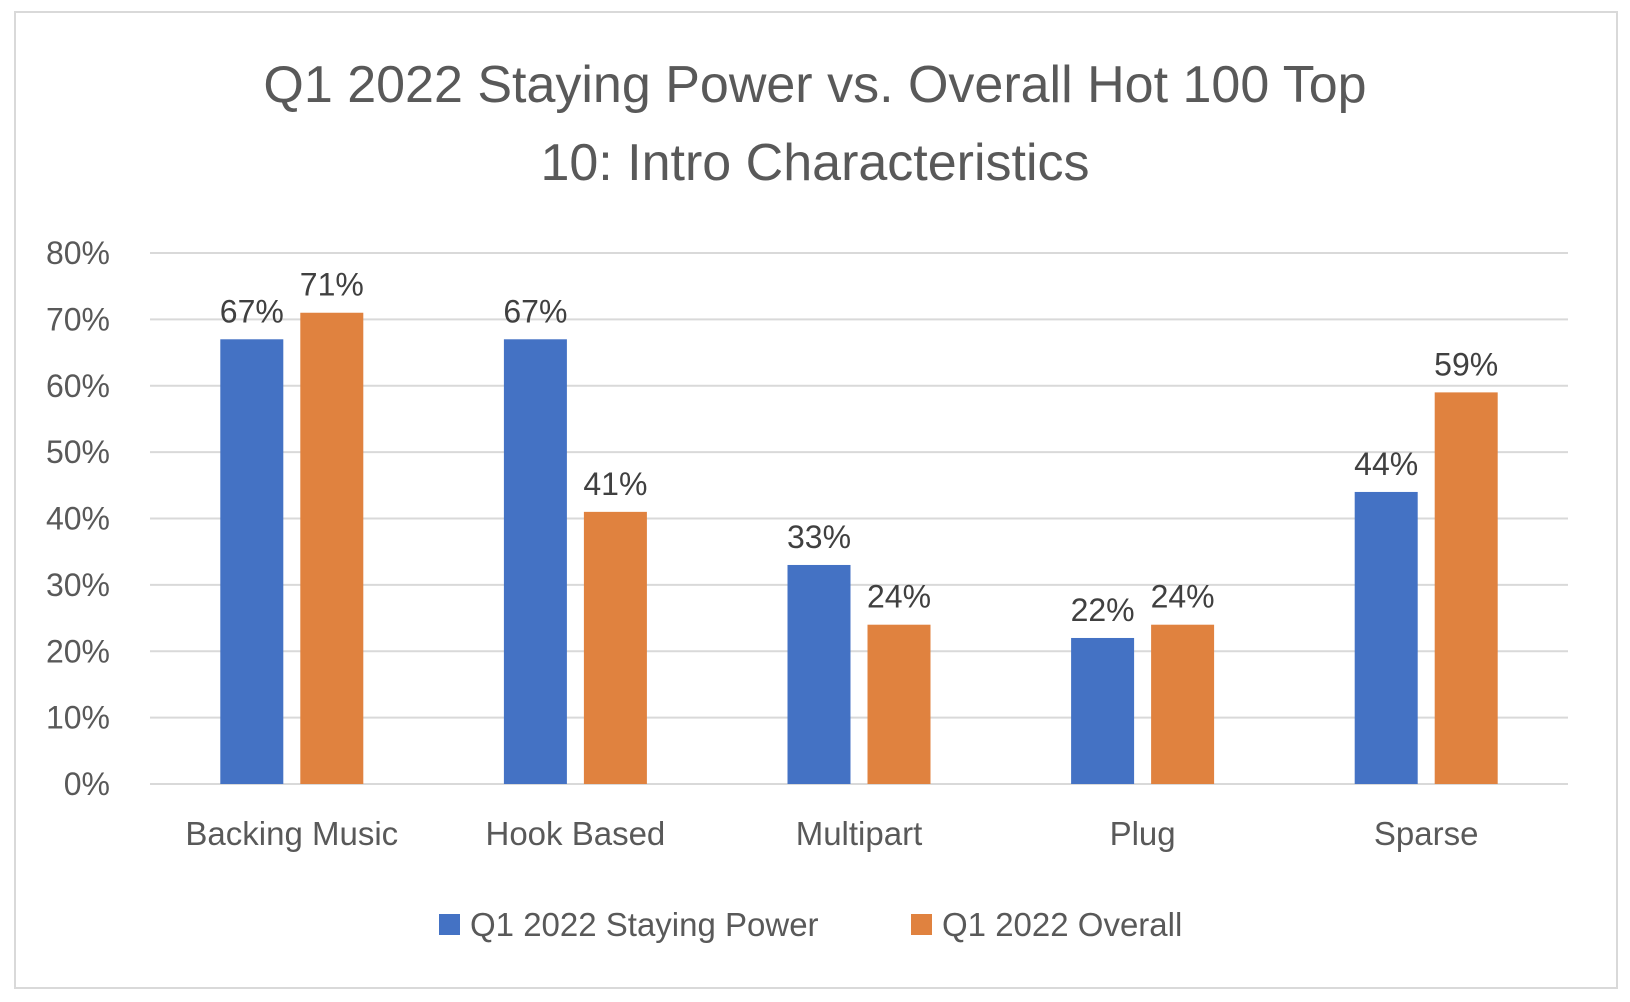  Describe the element at coordinates (291, 833) in the screenshot. I see `category-label: Backing Music` at that location.